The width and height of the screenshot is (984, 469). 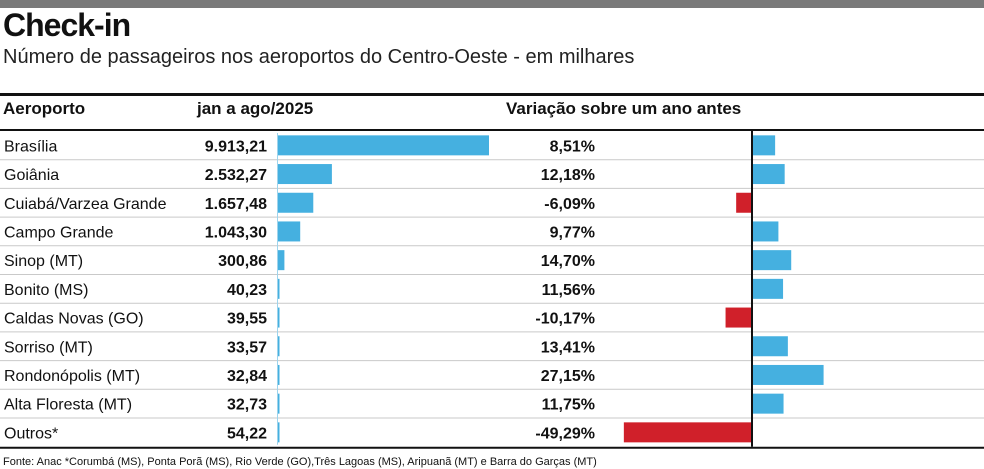 What do you see at coordinates (85, 204) in the screenshot?
I see `airport-label: Cuiabá/Varzea Grande` at bounding box center [85, 204].